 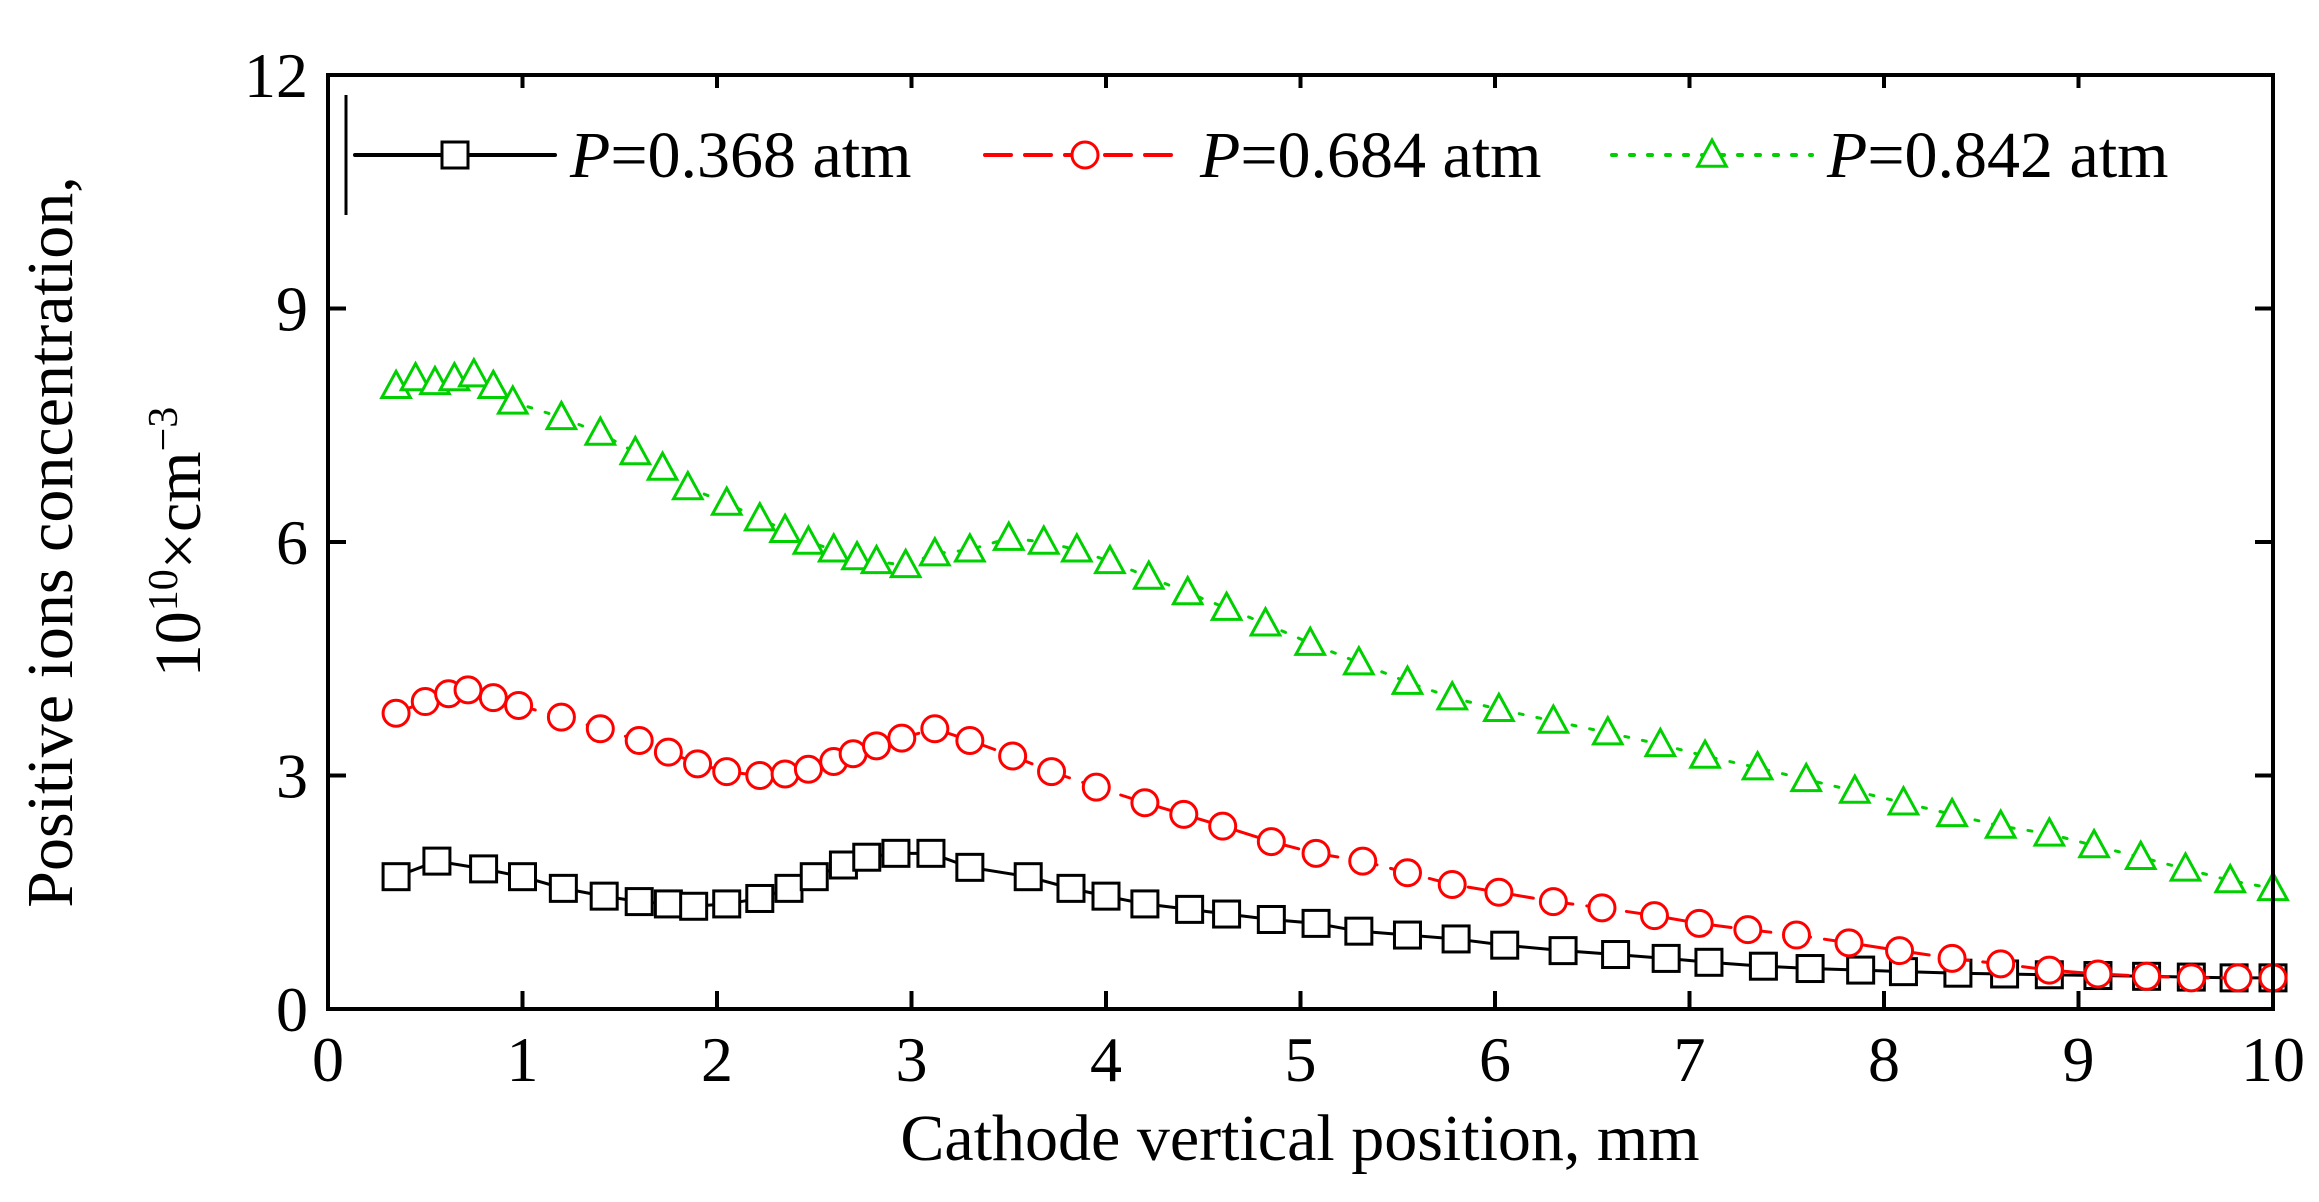 What do you see at coordinates (2017, 155) in the screenshot?
I see `legend-value-3: =0.842 atm` at bounding box center [2017, 155].